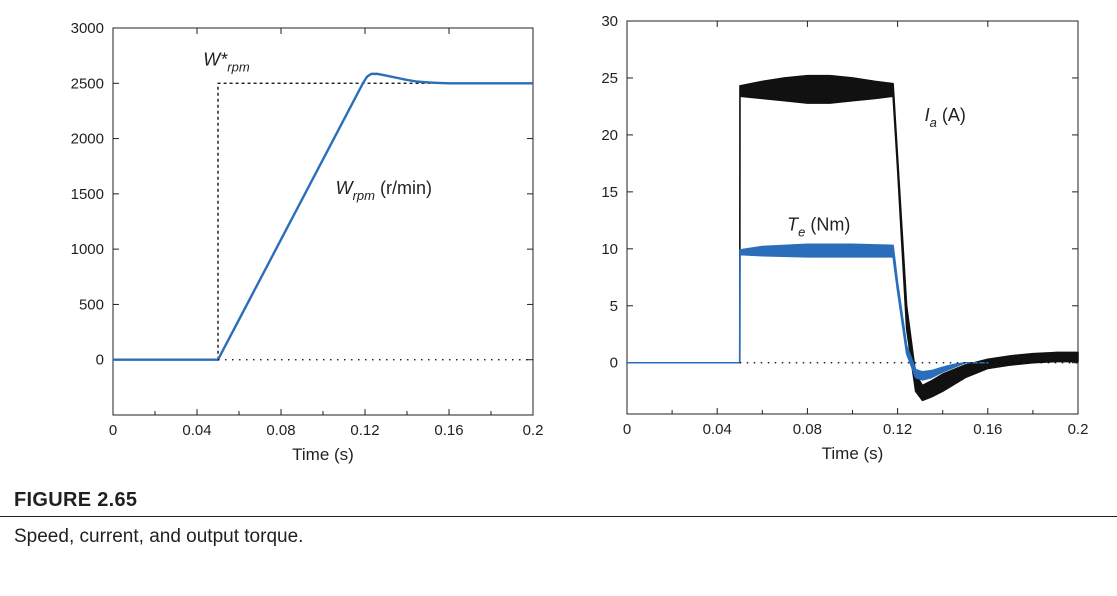 The height and width of the screenshot is (596, 1117). Describe the element at coordinates (87, 139) in the screenshot. I see `y-tick-label: 2000` at that location.